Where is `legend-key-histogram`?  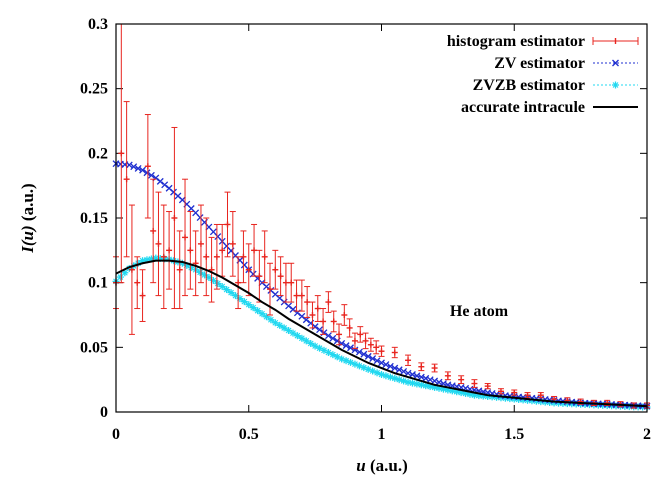 legend-key-histogram is located at coordinates (615, 41).